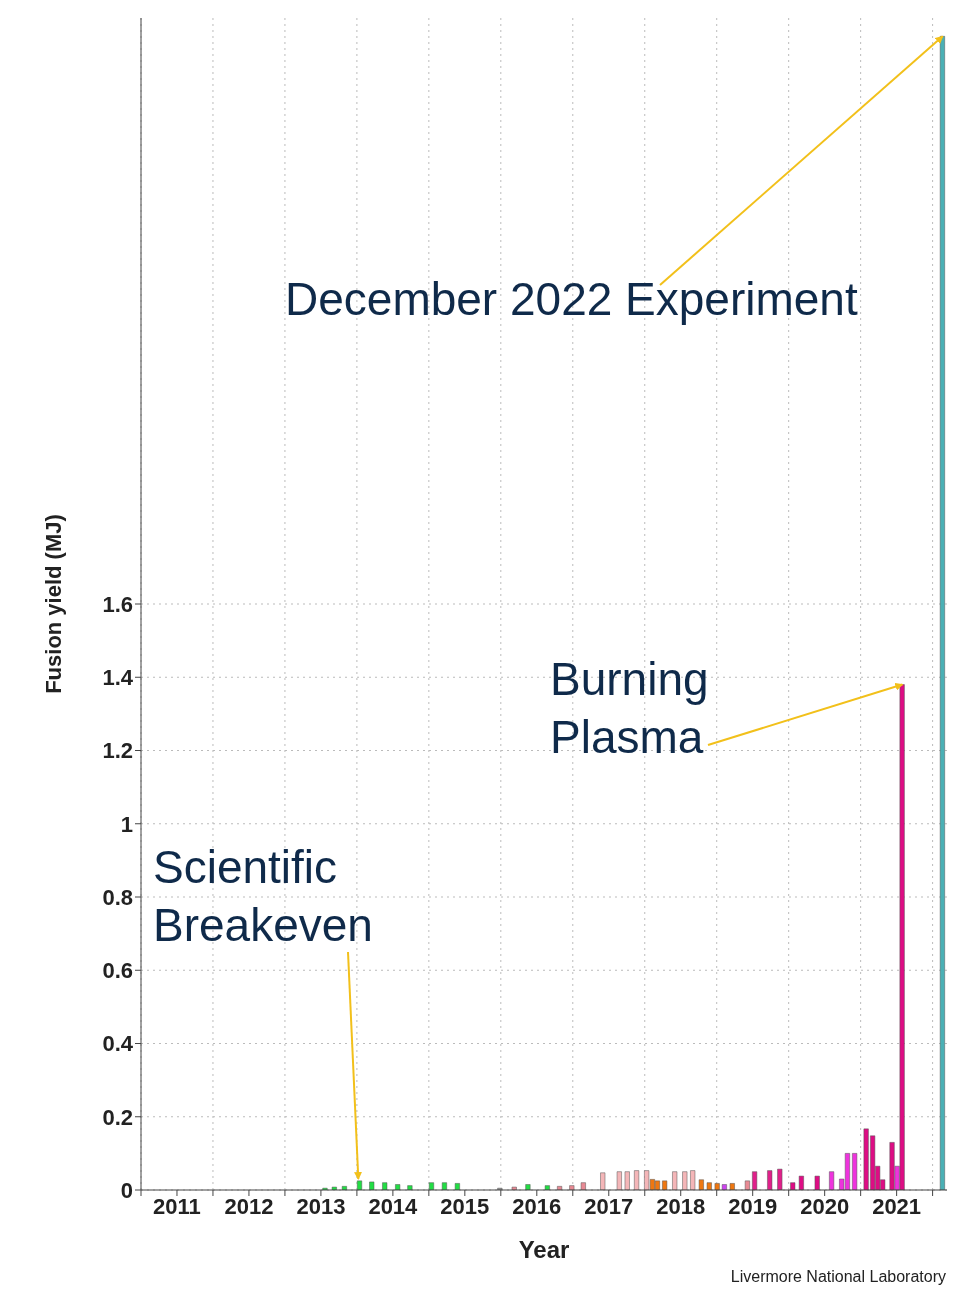 This screenshot has width=974, height=1292. I want to click on y-tick-label: 0.4, so click(118, 1044).